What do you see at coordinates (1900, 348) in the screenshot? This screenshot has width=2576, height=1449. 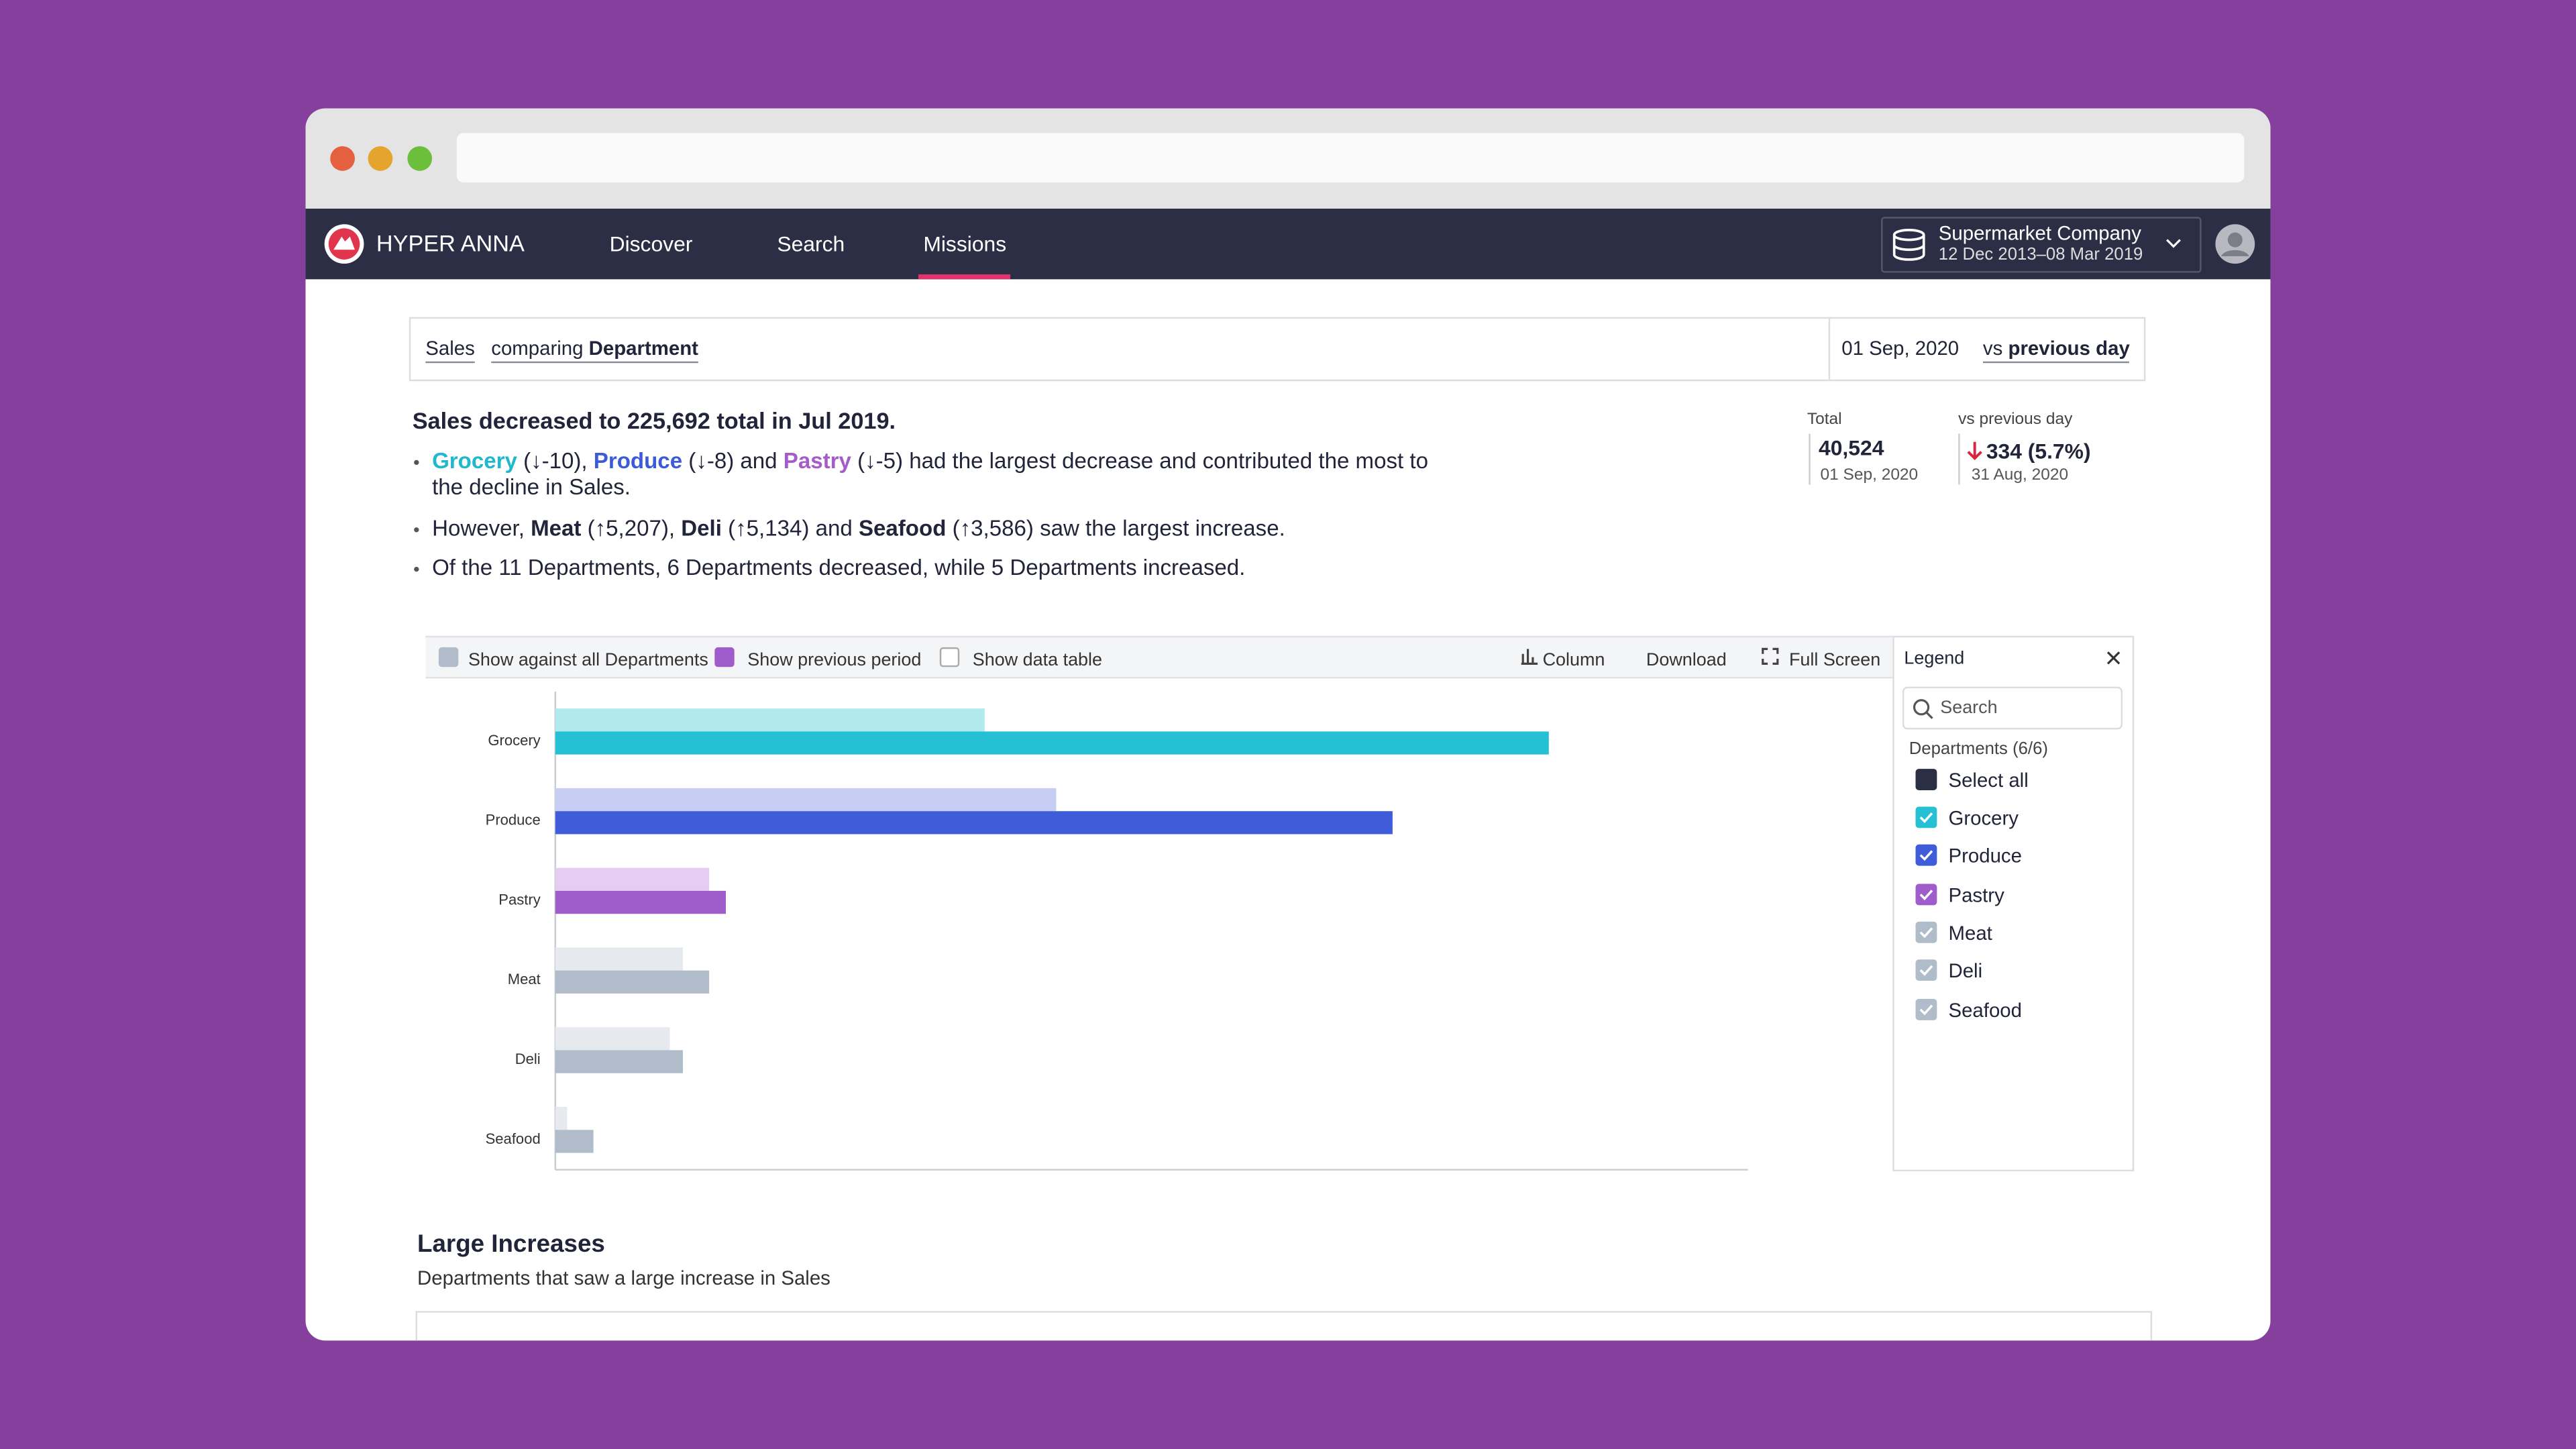 I see `query-date: 01 Sep, 2020` at bounding box center [1900, 348].